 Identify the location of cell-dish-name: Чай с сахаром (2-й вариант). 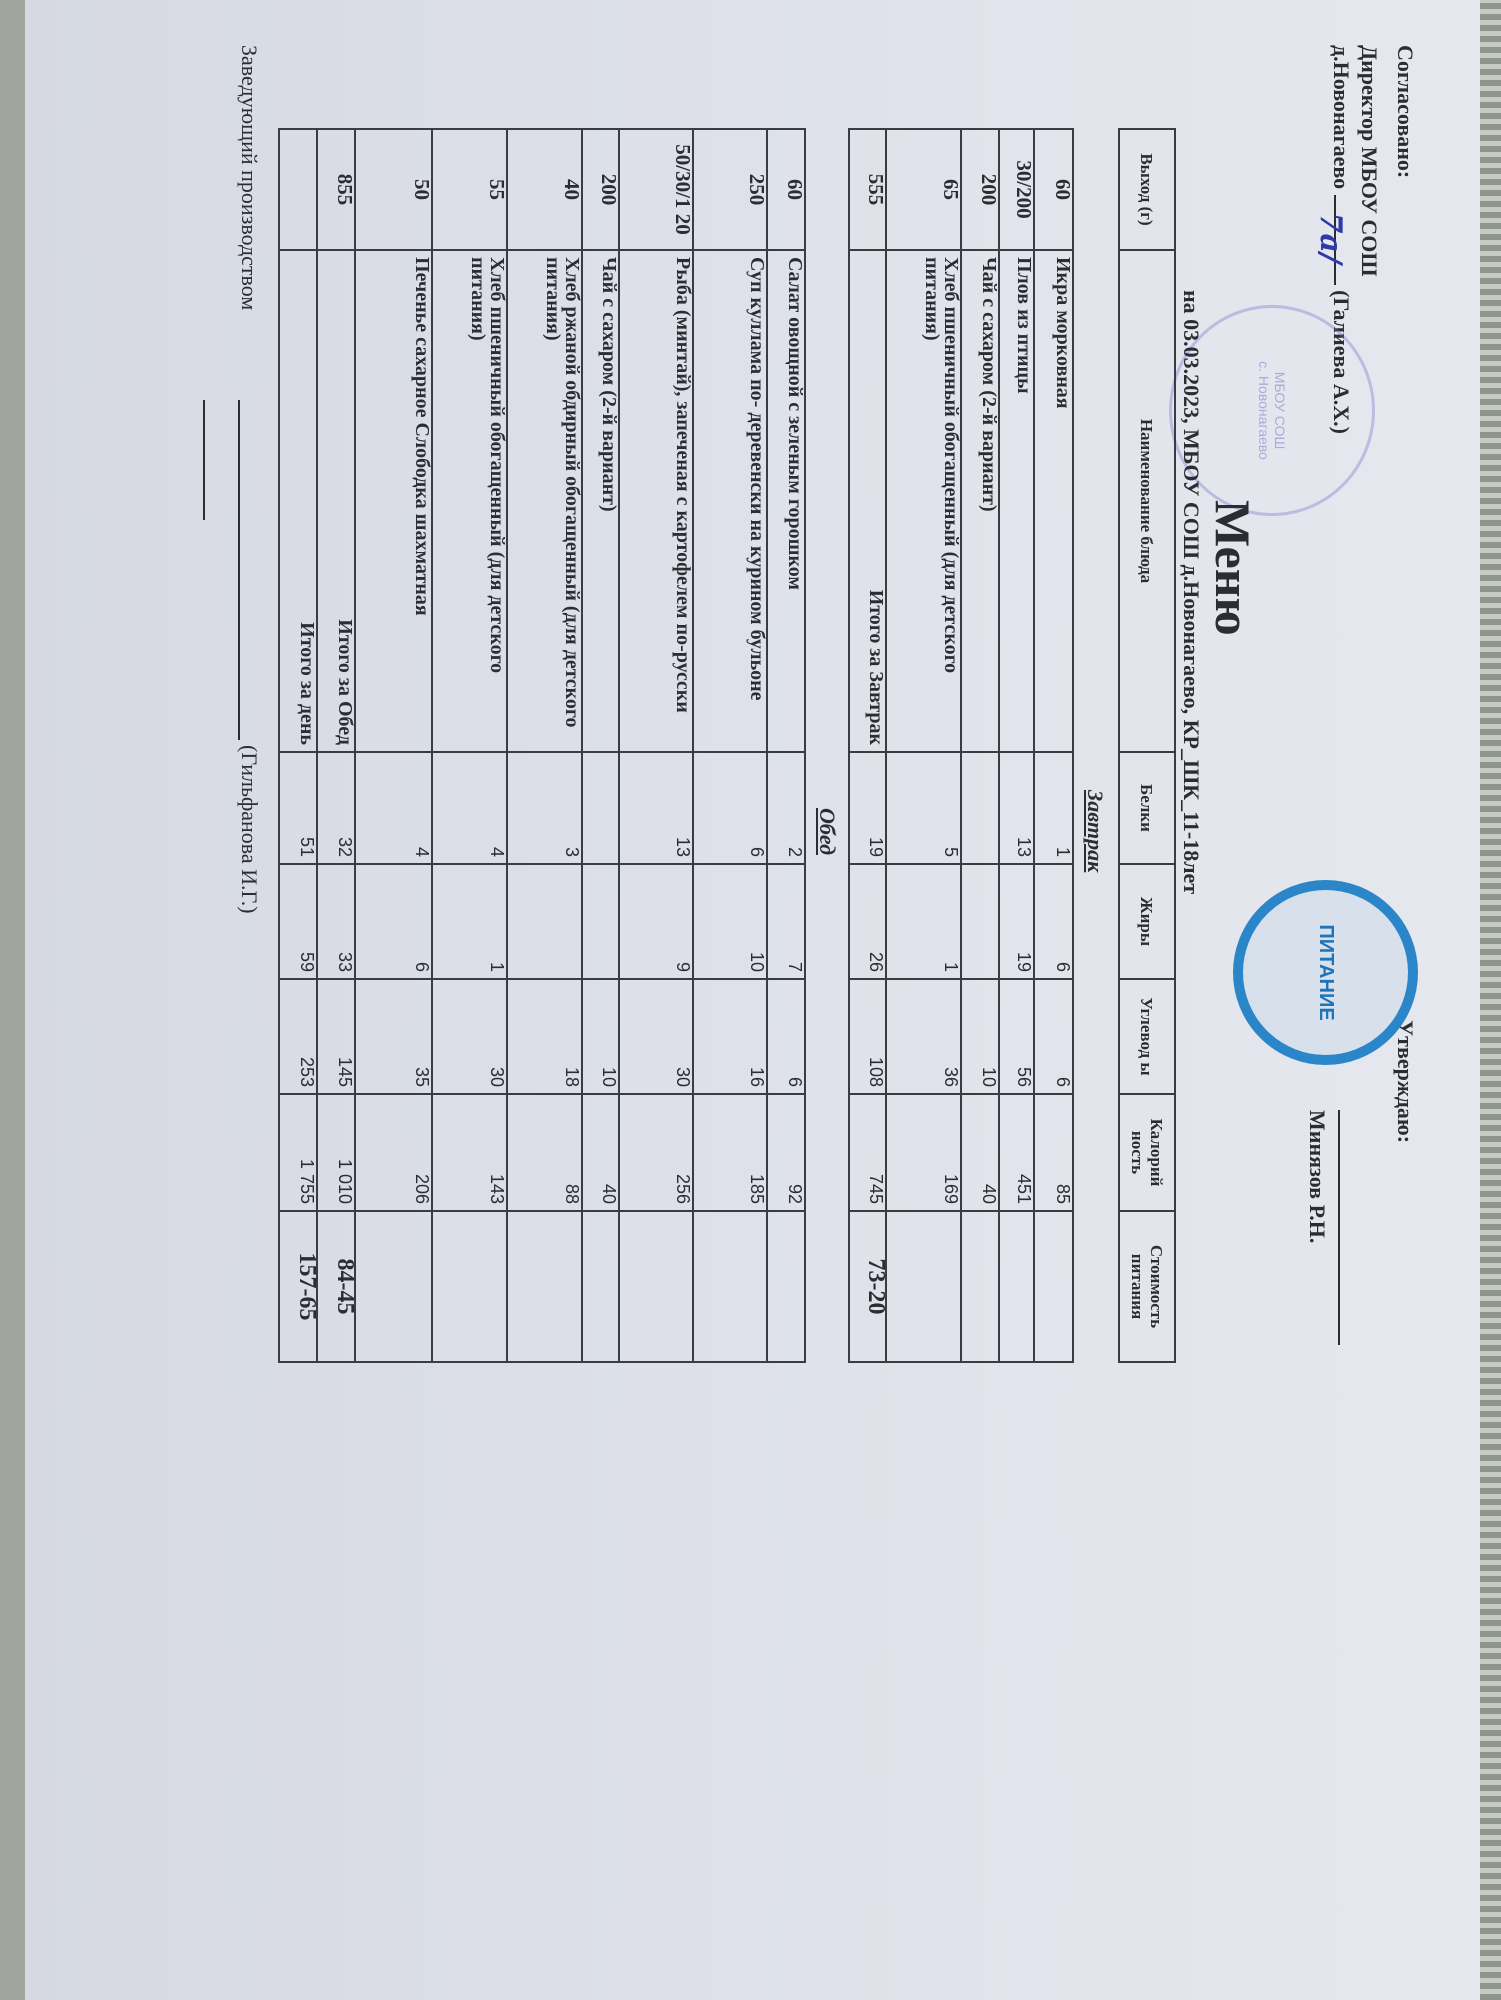
(980, 501).